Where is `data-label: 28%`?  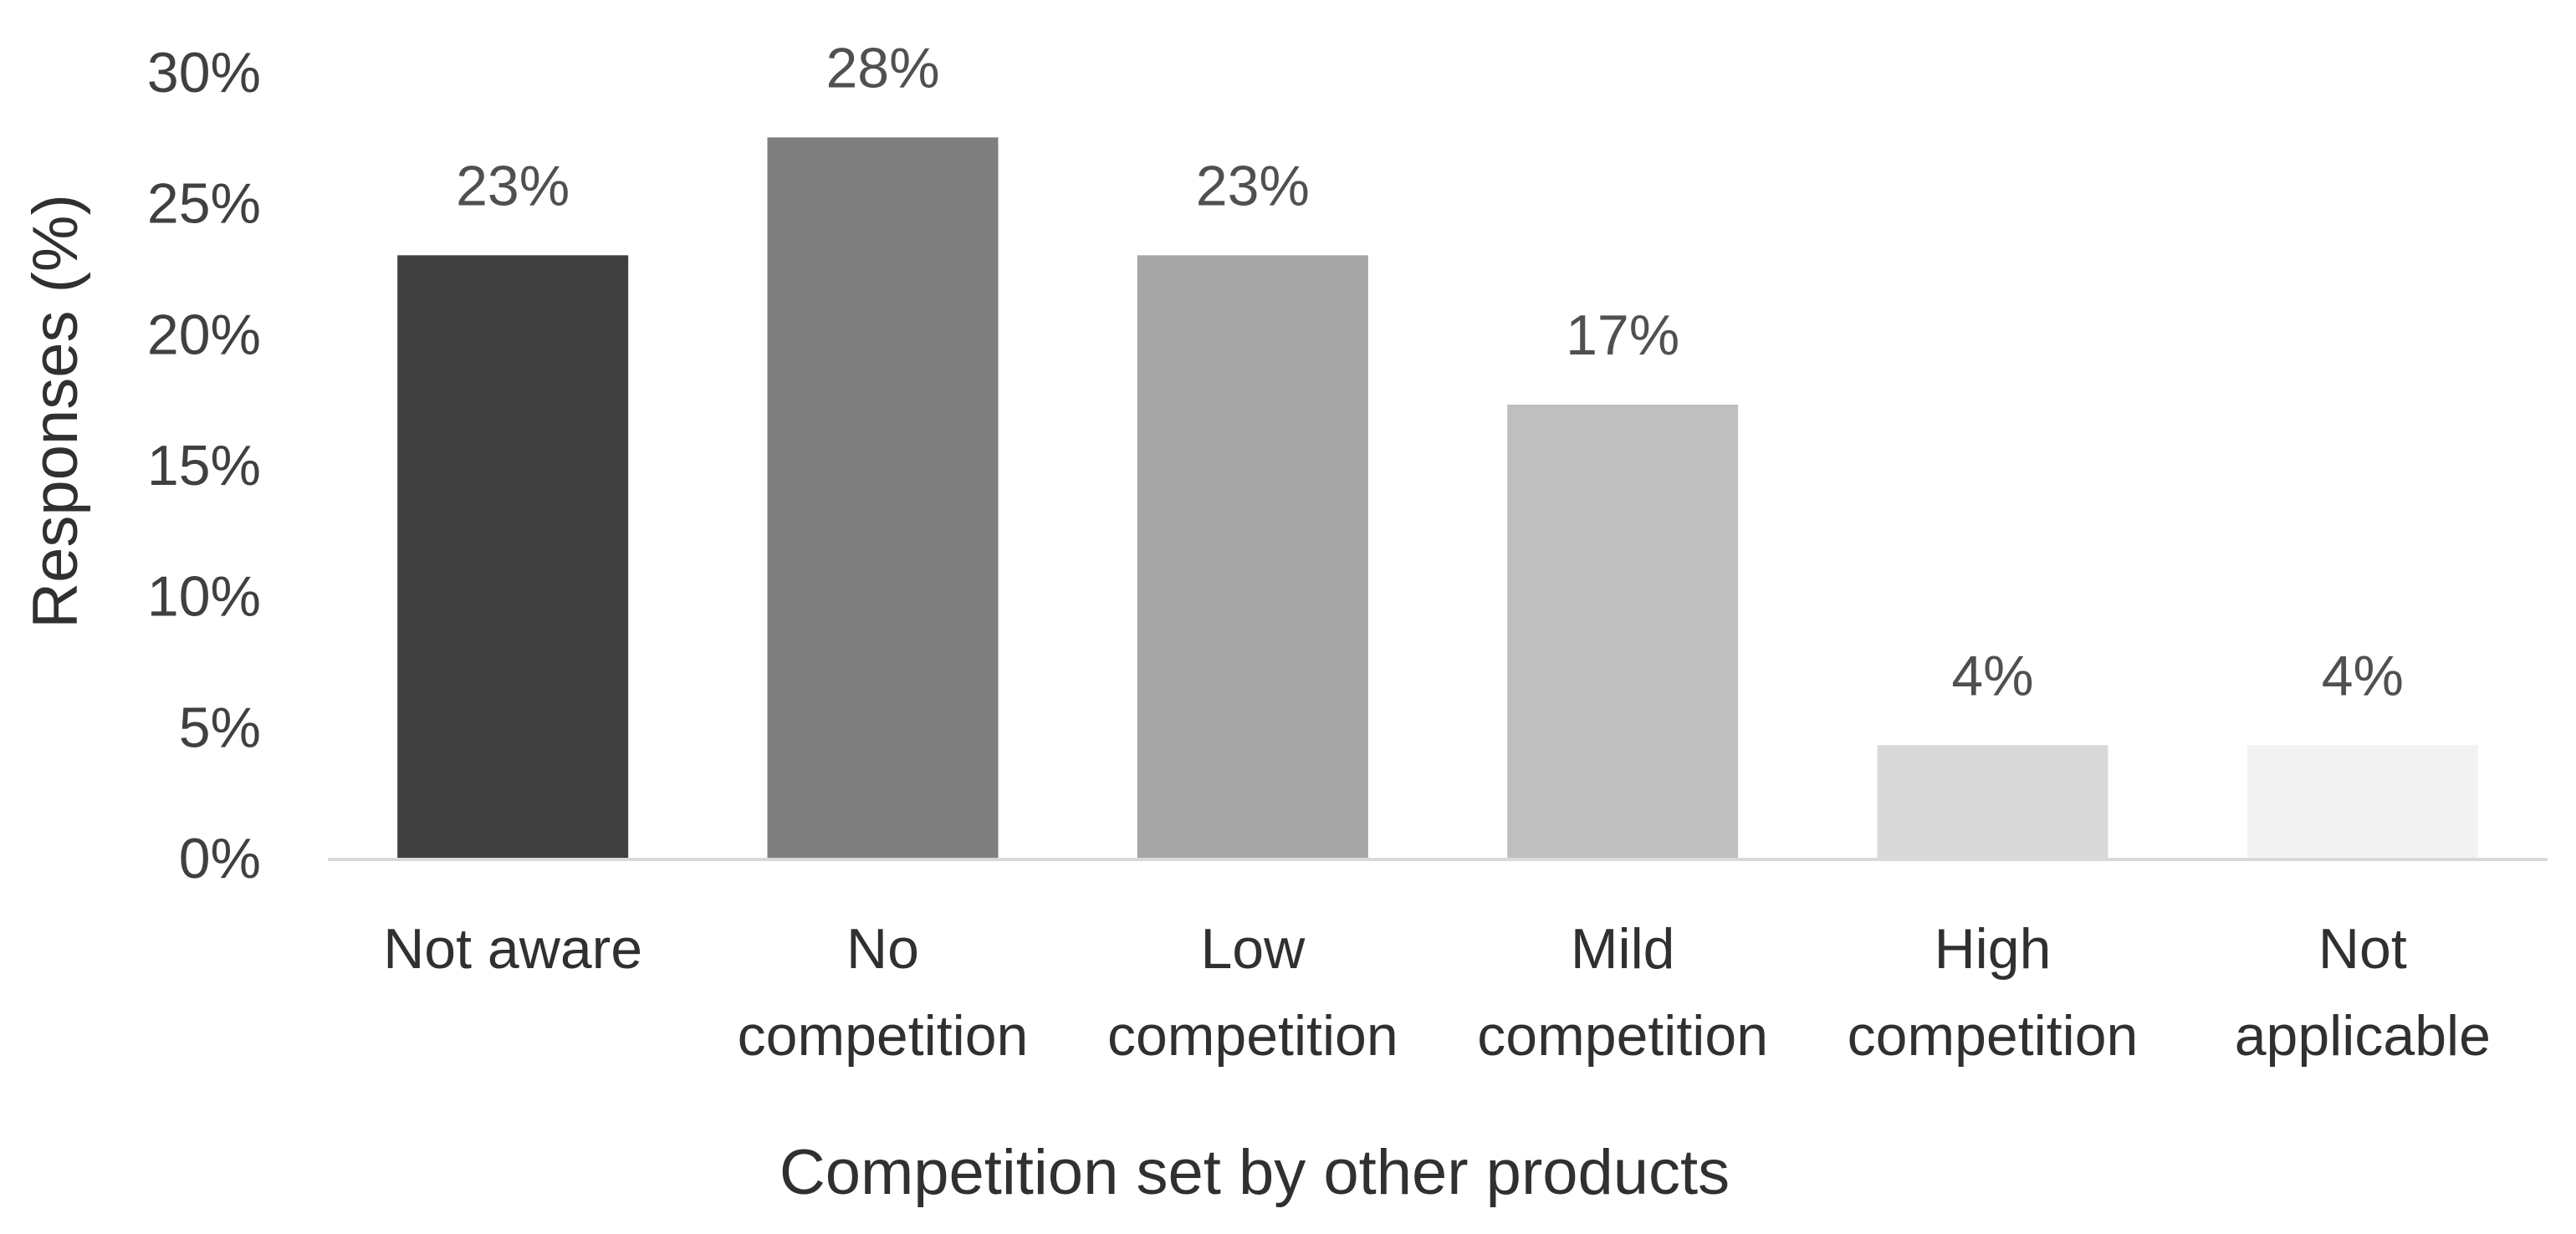 data-label: 28% is located at coordinates (882, 67).